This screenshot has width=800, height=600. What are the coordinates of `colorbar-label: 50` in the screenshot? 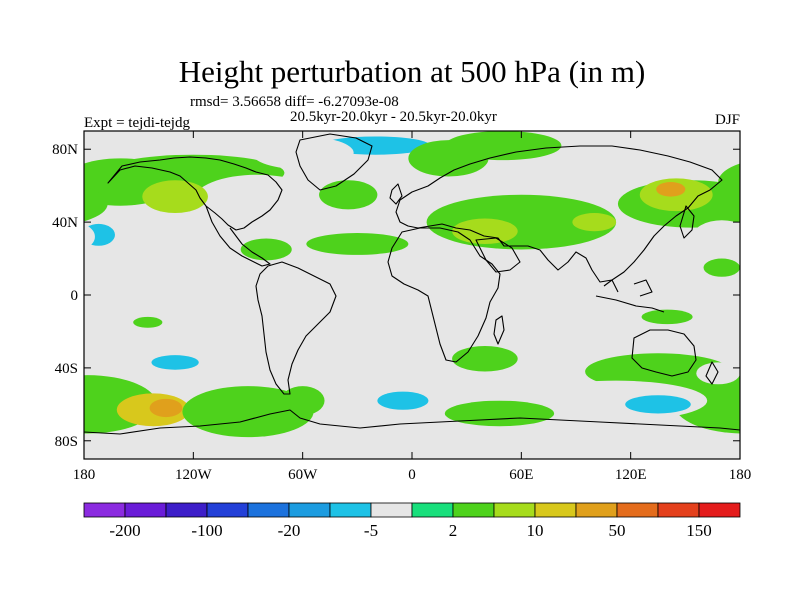 It's located at (617, 530).